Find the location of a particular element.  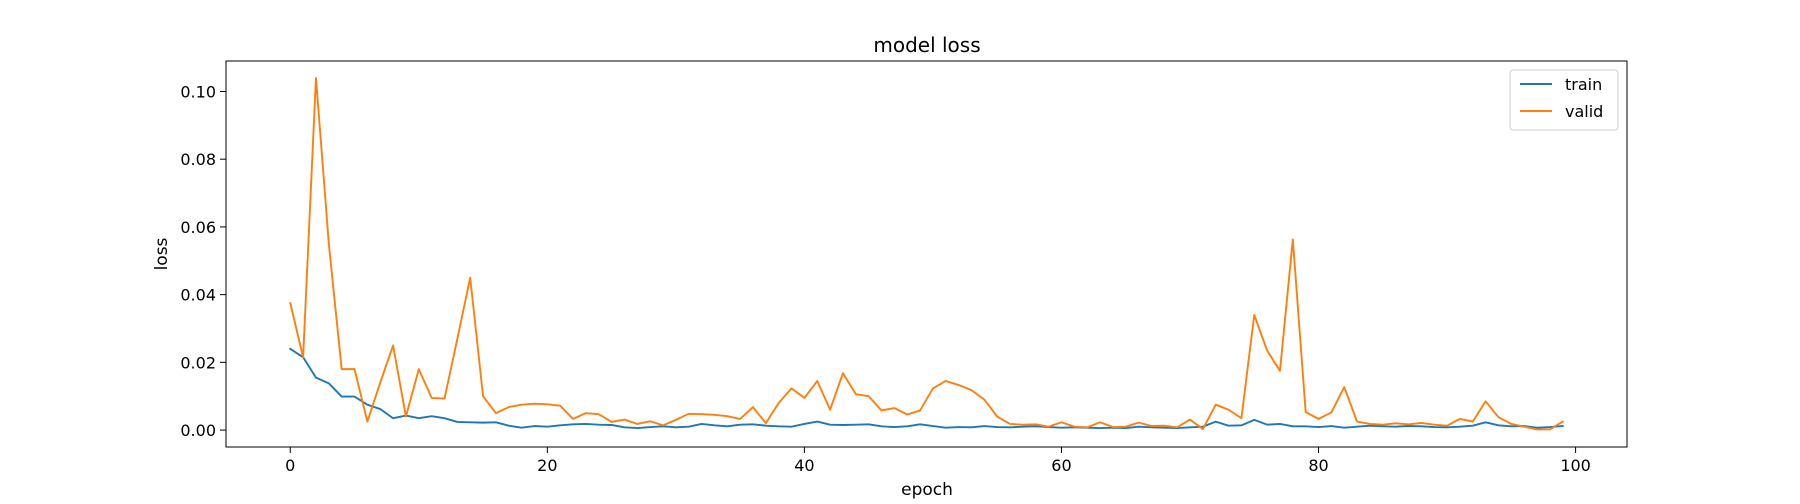

x-tick-label: 80 is located at coordinates (1318, 465).